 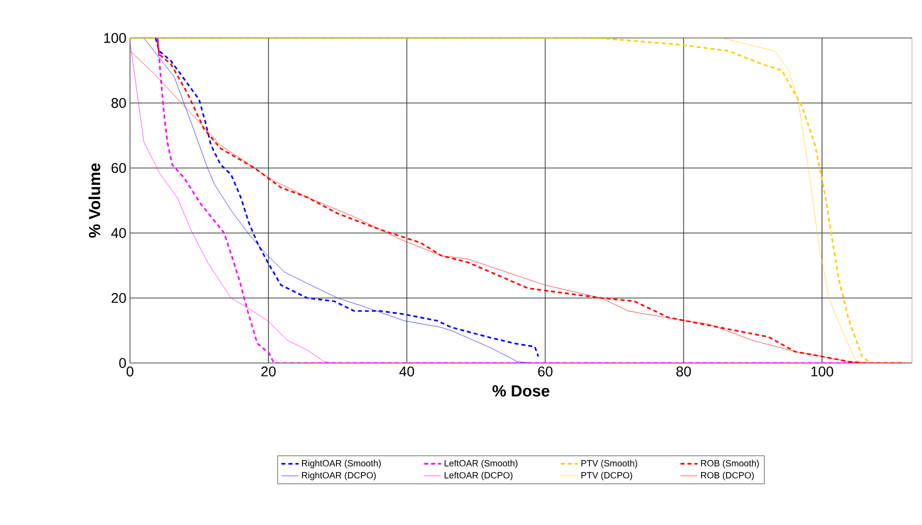 What do you see at coordinates (545, 371) in the screenshot?
I see `x-tick-label: 60` at bounding box center [545, 371].